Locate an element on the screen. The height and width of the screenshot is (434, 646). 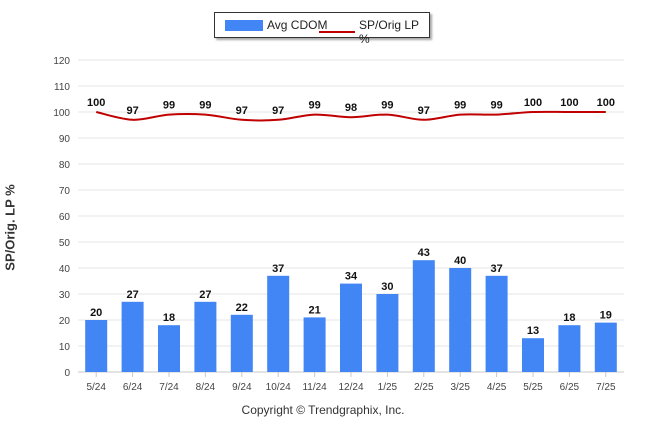
line-series-sp-orig-lp is located at coordinates (350, 116).